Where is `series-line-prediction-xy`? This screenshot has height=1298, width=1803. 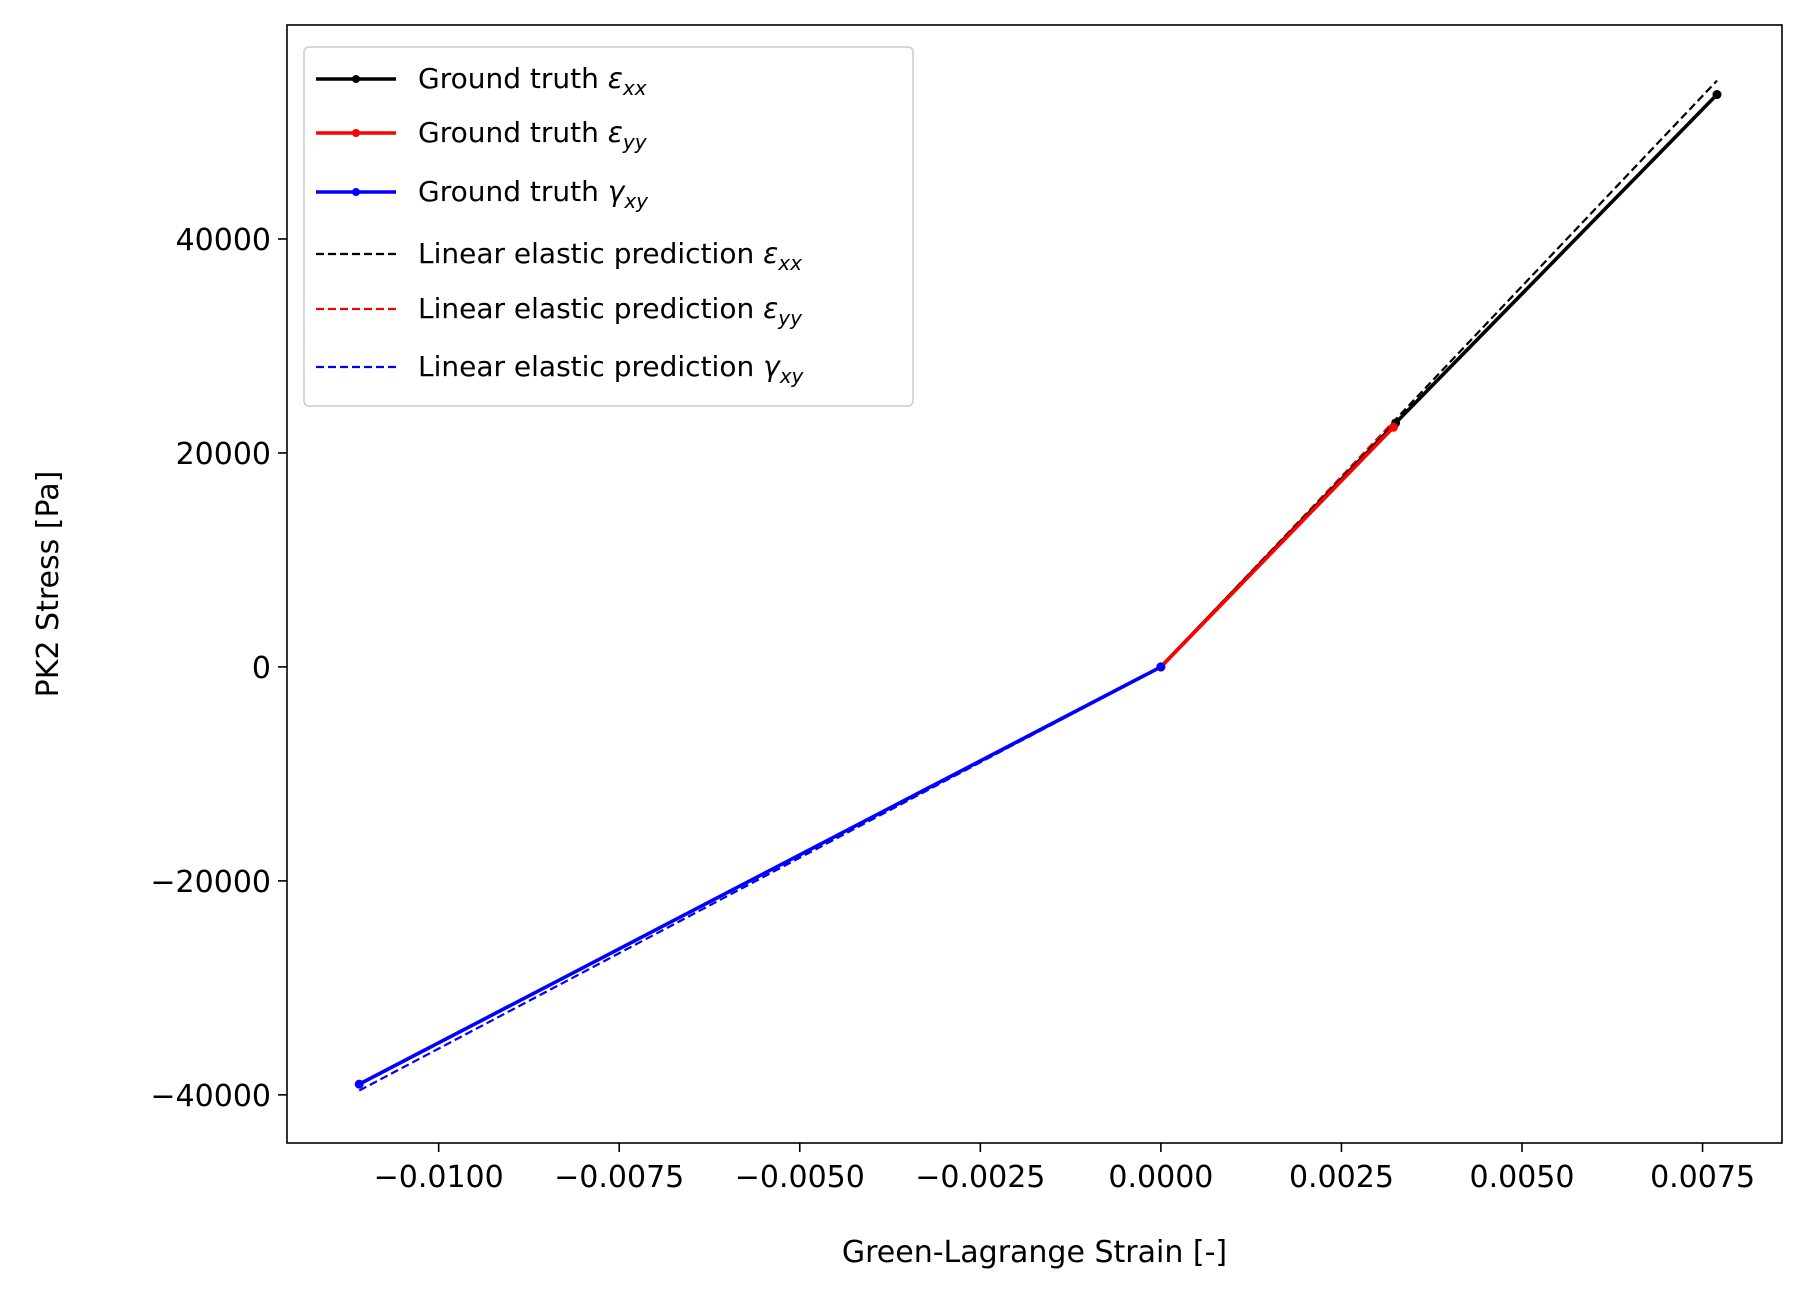
series-line-prediction-xy is located at coordinates (760, 878).